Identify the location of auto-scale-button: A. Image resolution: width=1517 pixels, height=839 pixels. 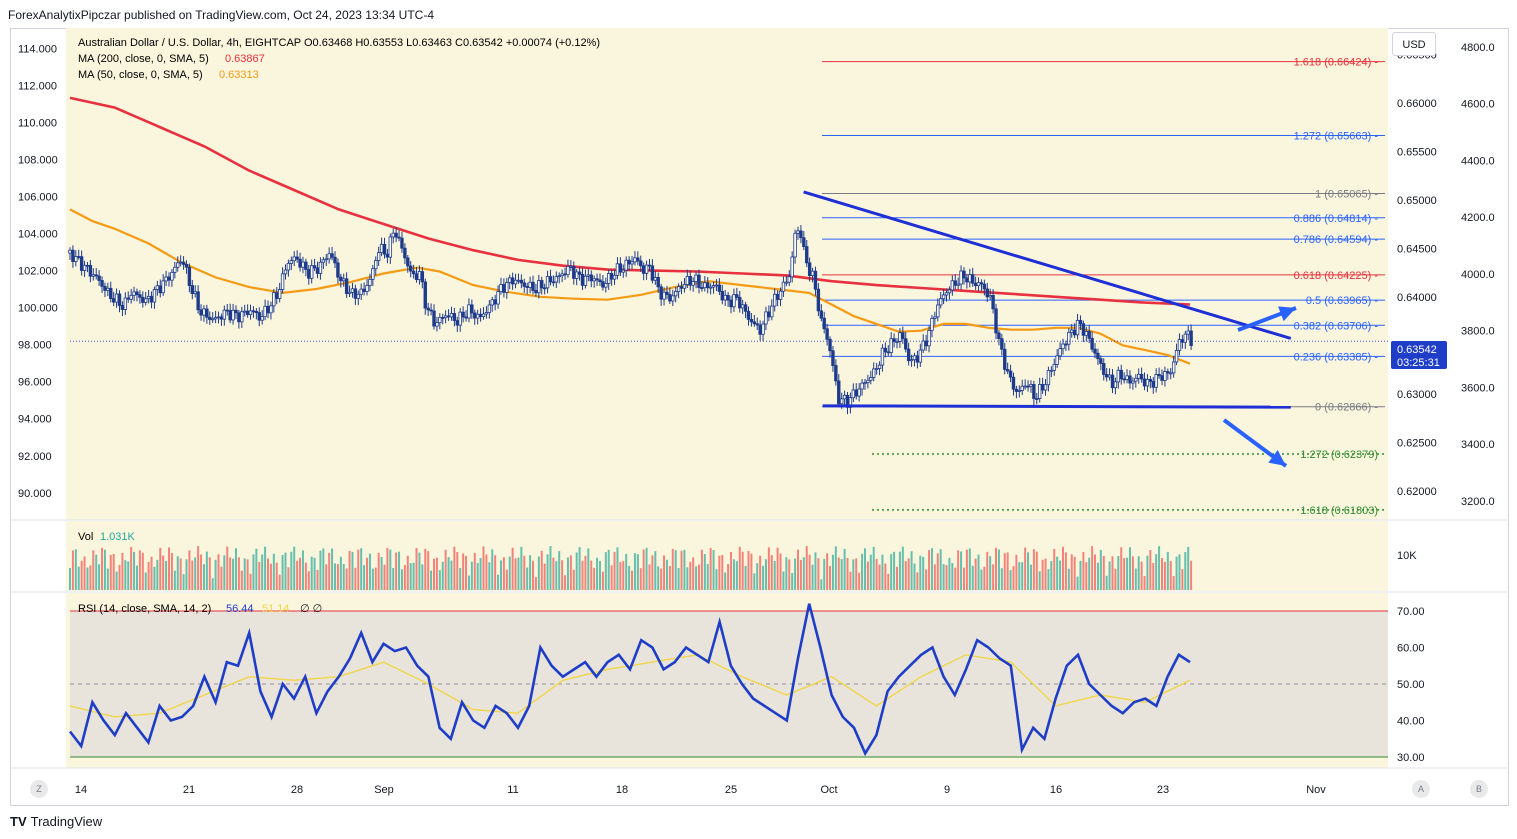
(1421, 789).